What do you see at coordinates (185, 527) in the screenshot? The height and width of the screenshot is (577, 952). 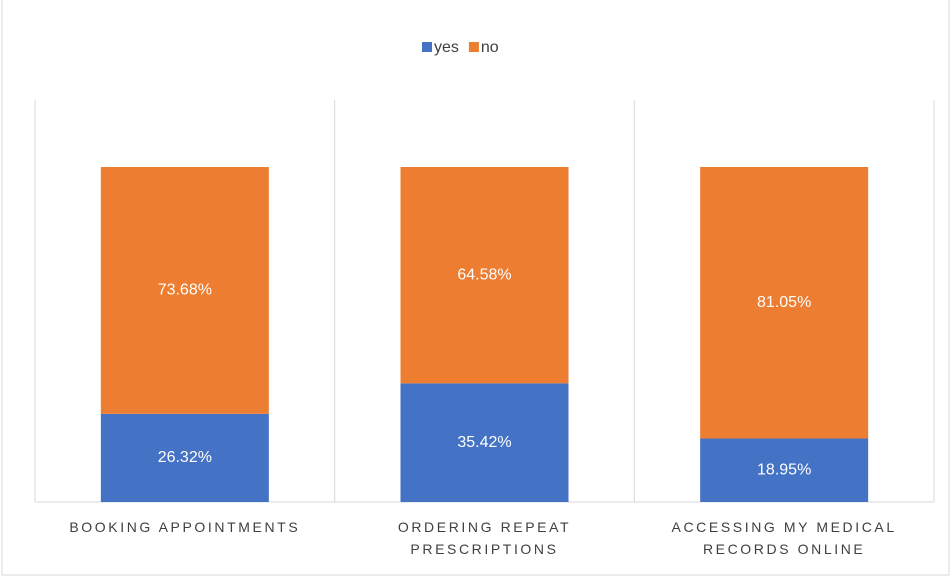 I see `x-tick-label: BOOKING APPOINTMENTS` at bounding box center [185, 527].